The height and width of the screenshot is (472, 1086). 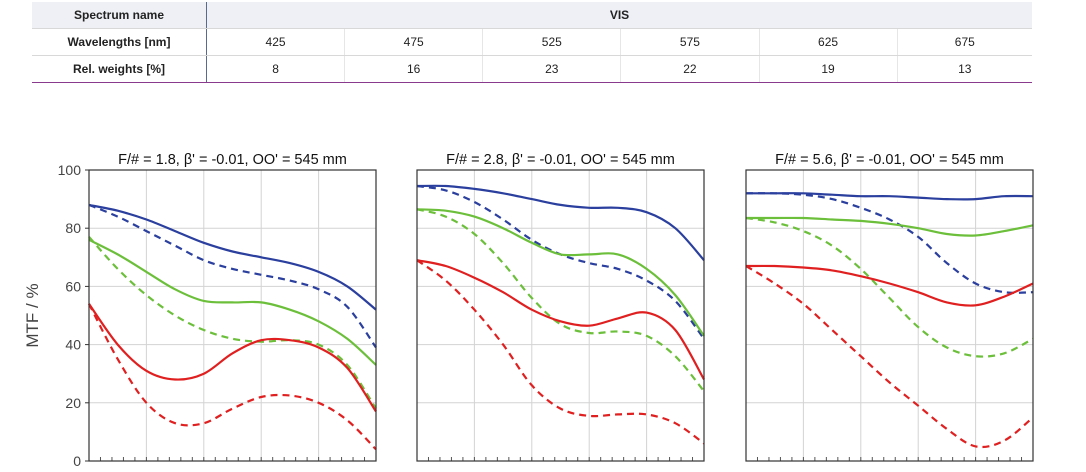 What do you see at coordinates (414, 69) in the screenshot?
I see `weight-cell: 16` at bounding box center [414, 69].